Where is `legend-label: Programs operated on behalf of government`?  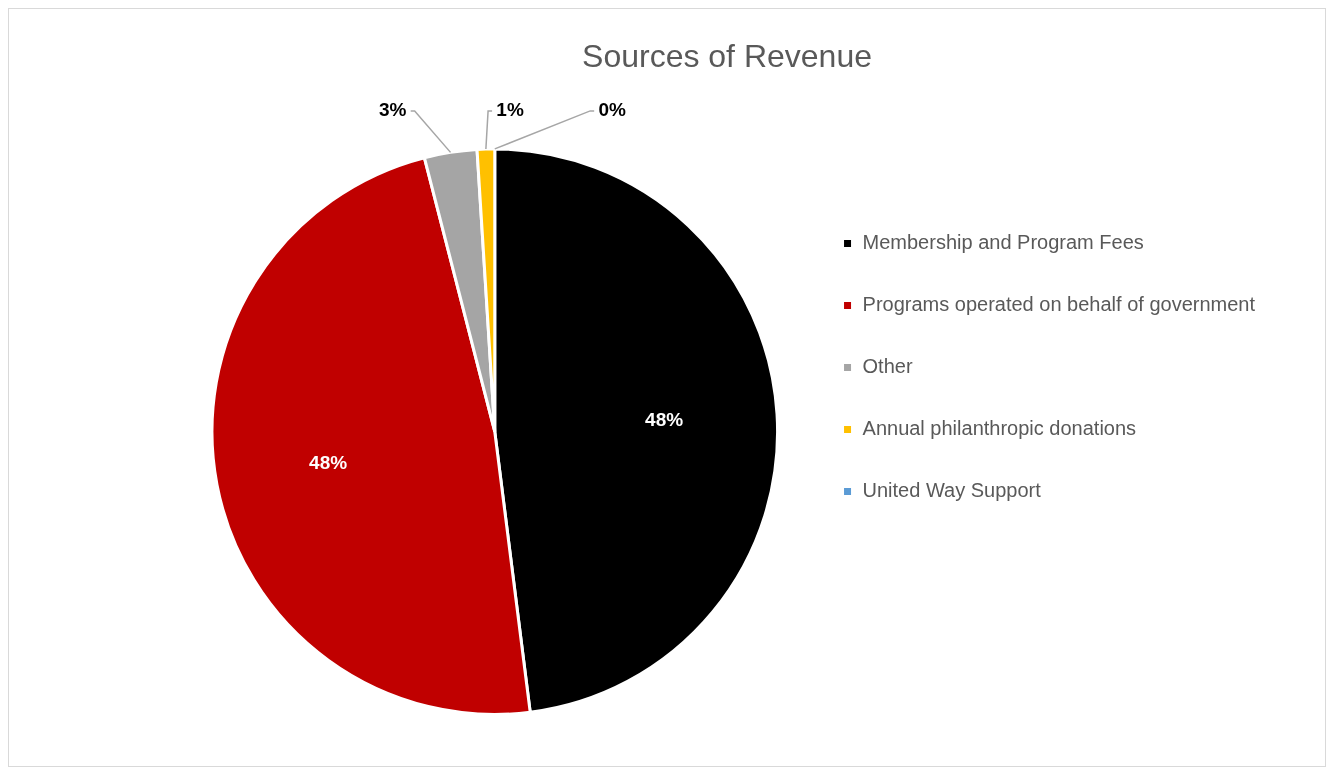 legend-label: Programs operated on behalf of government is located at coordinates (1059, 304).